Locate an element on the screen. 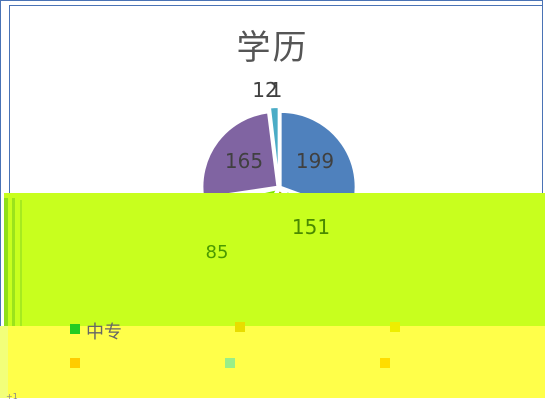 The height and width of the screenshot is (405, 545). pie-data-label: 199 is located at coordinates (315, 161).